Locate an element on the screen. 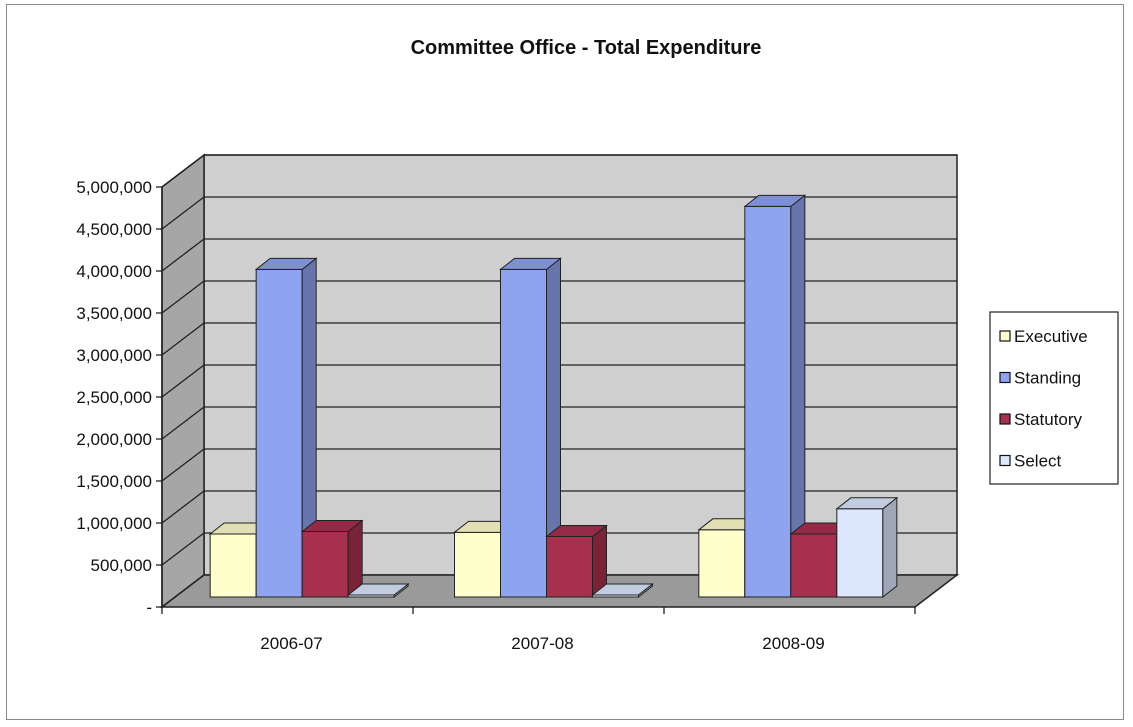 The width and height of the screenshot is (1133, 727). legend-label: Executive is located at coordinates (1051, 336).